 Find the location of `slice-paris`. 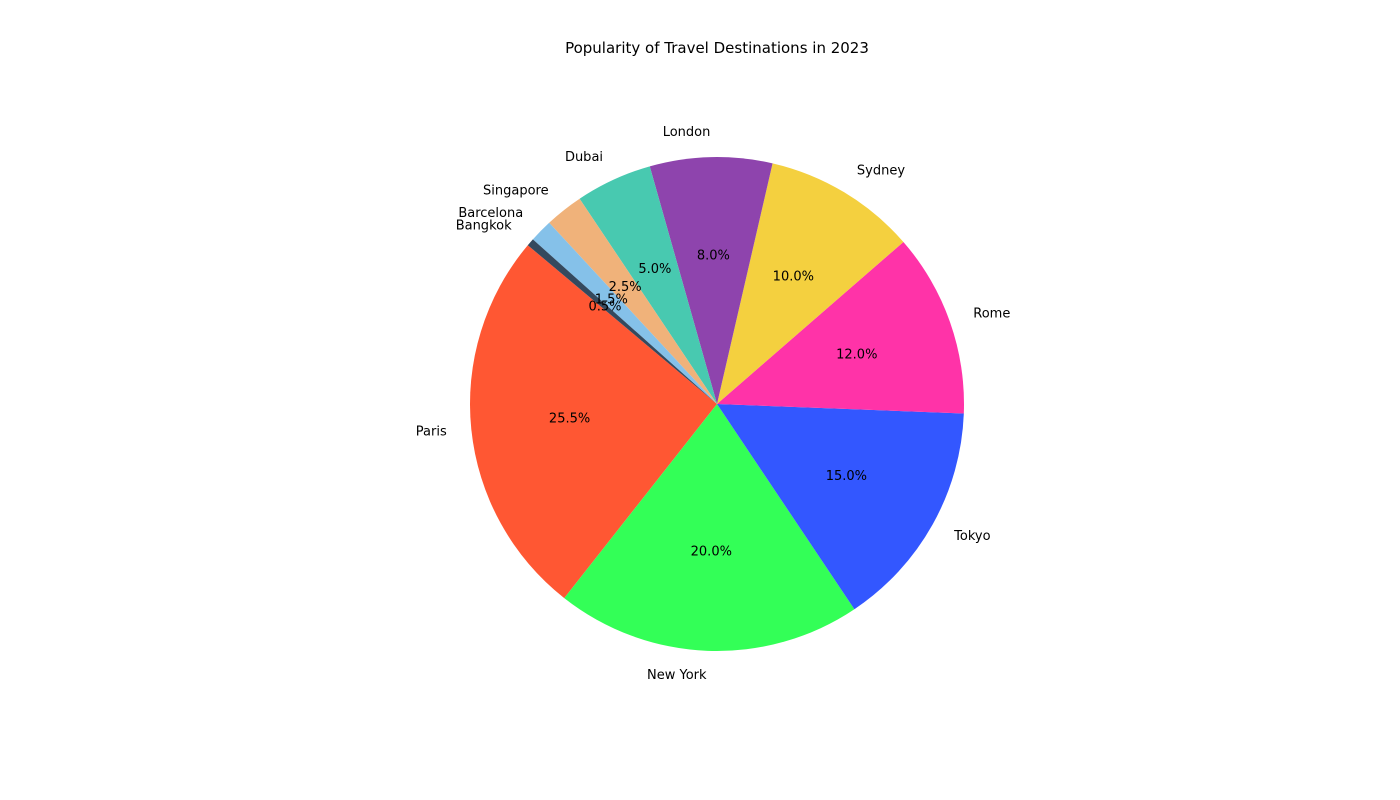

slice-paris is located at coordinates (593, 422).